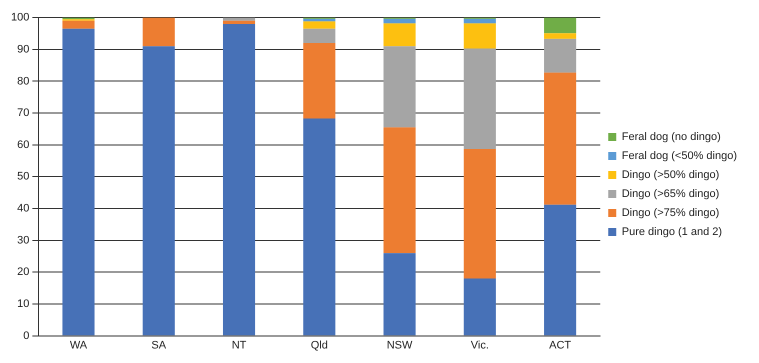  I want to click on y-tick-label: 40, so click(23, 208).